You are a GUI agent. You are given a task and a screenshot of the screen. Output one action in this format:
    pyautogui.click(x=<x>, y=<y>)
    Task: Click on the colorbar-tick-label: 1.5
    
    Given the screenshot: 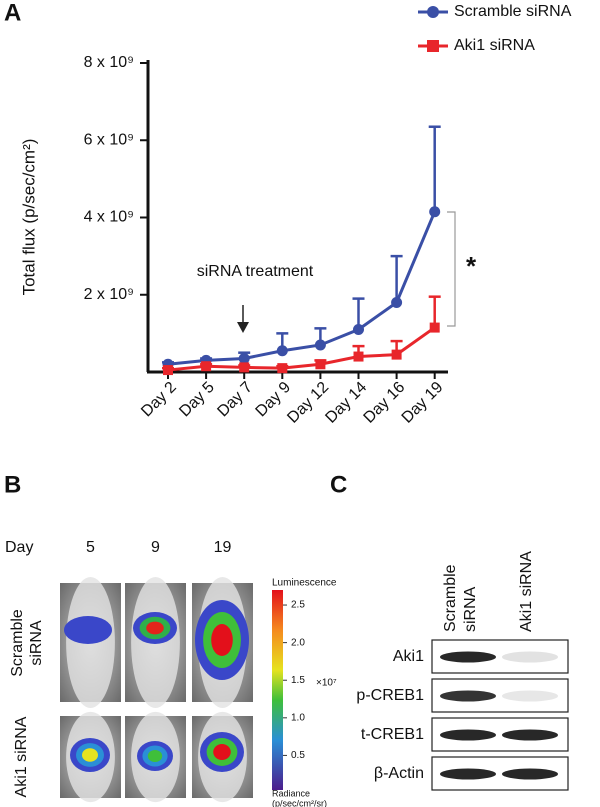 What is the action you would take?
    pyautogui.click(x=298, y=680)
    